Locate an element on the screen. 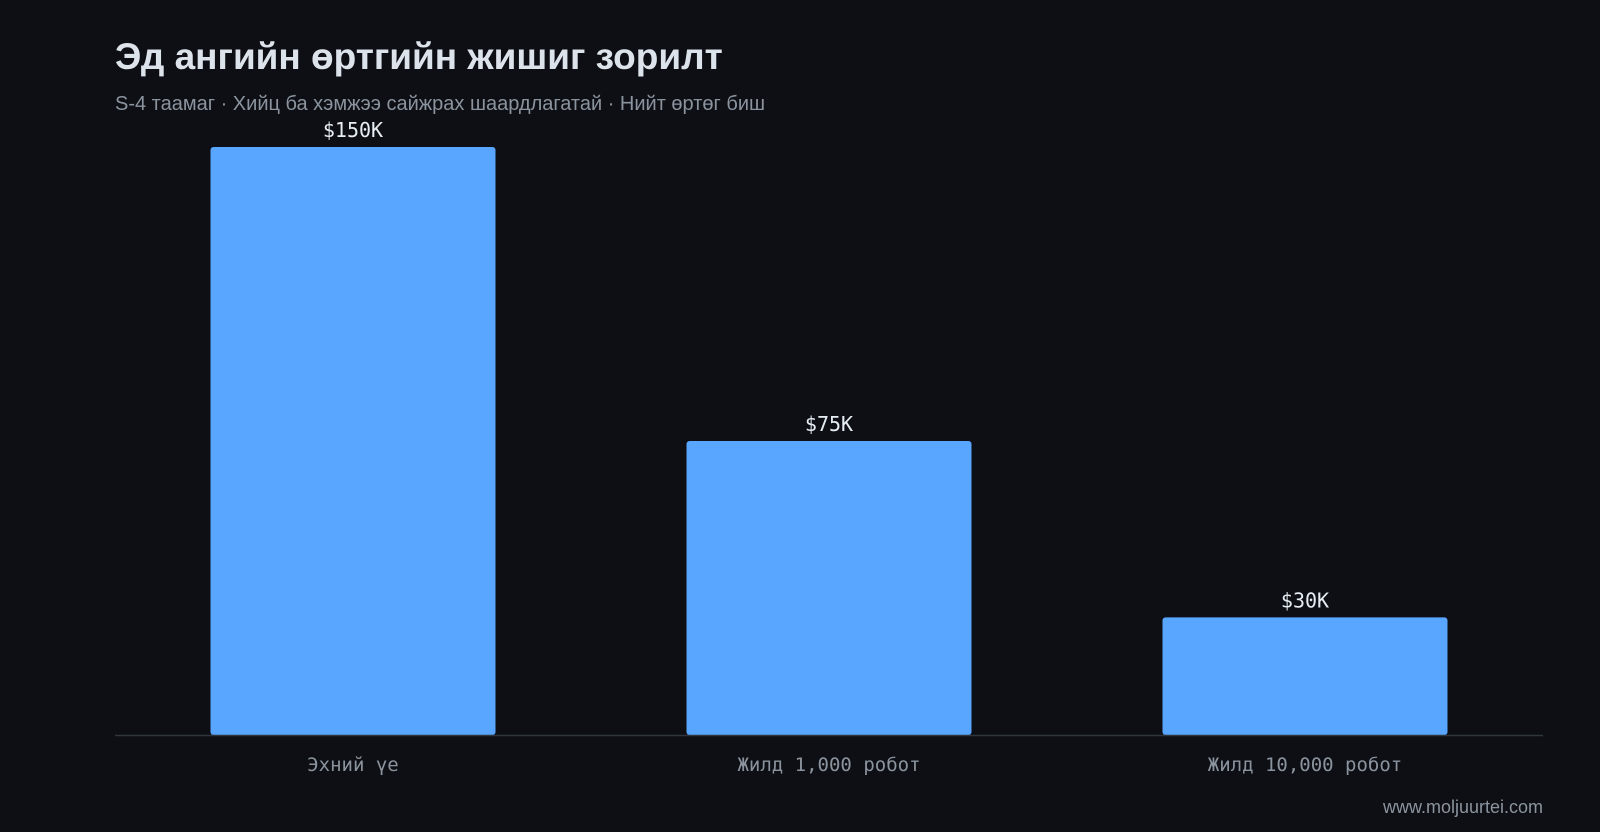  x-tick-label: Жилд 1,000 робот is located at coordinates (828, 765).